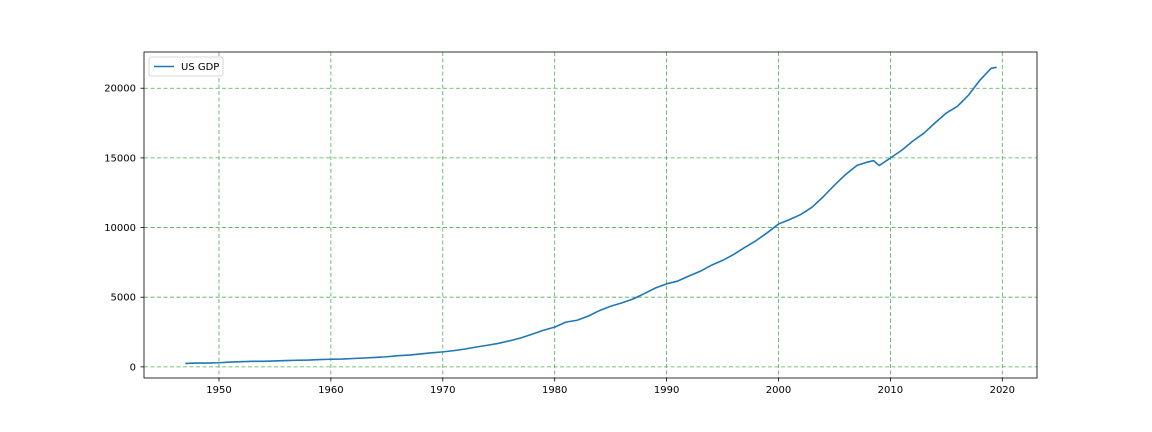 The width and height of the screenshot is (1152, 432). Describe the element at coordinates (442, 390) in the screenshot. I see `x-tick-label: 1970` at that location.